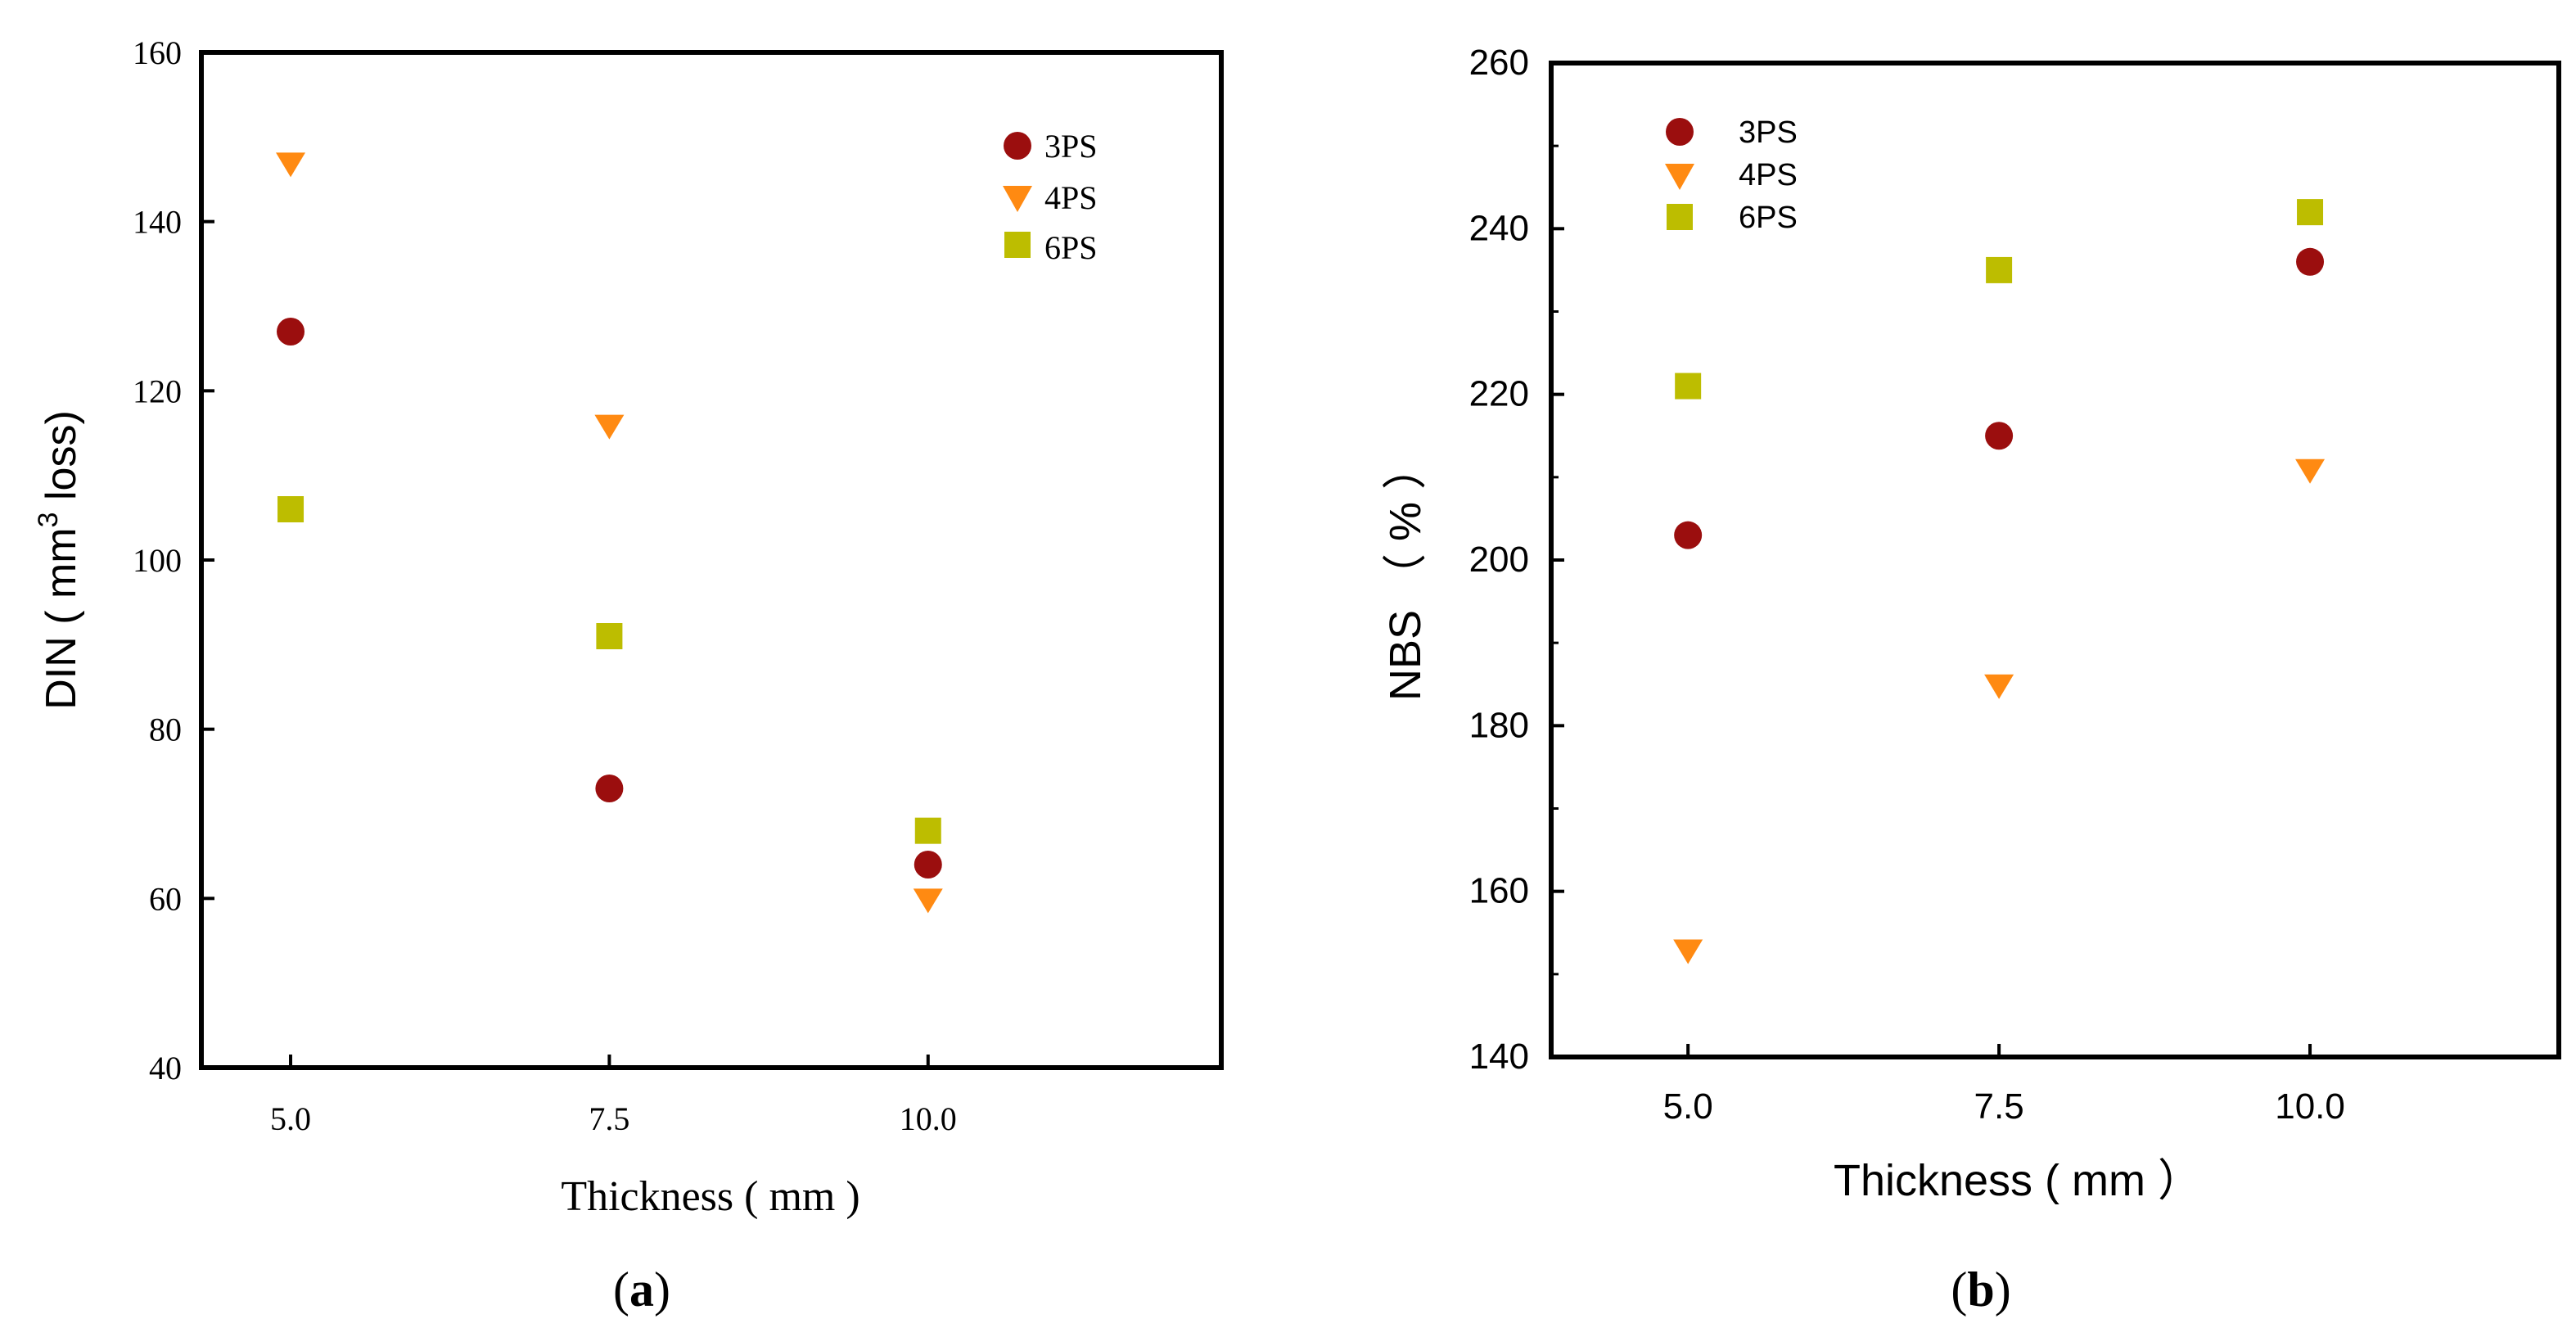 Image resolution: width=2576 pixels, height=1337 pixels. Describe the element at coordinates (2018, 1180) in the screenshot. I see `x-axis-label-b: Thickness ( mm ）` at that location.